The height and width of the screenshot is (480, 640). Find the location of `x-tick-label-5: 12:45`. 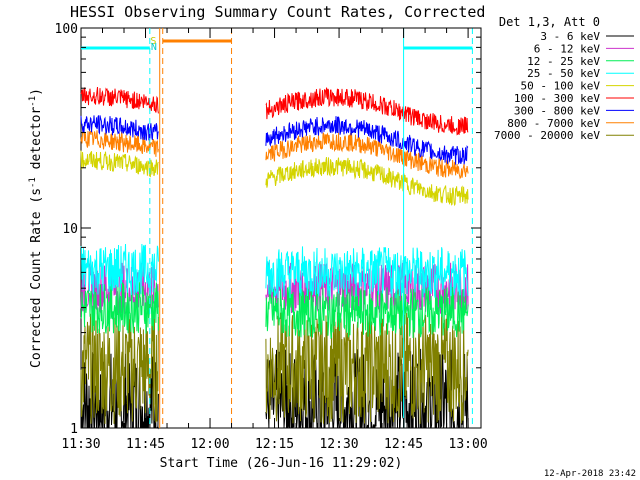

x-tick-label-5: 12:45 is located at coordinates (403, 444).